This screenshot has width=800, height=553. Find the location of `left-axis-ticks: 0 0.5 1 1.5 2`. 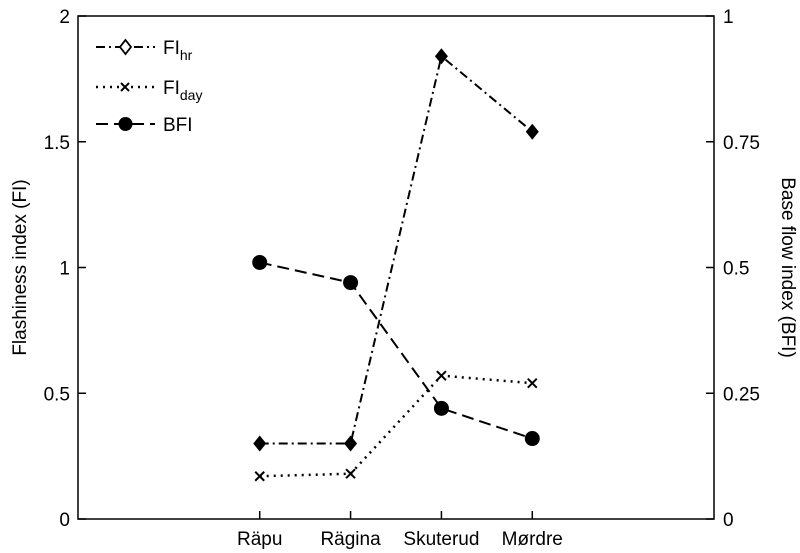

left-axis-ticks: 0 0.5 1 1.5 2 is located at coordinates (65, 269).